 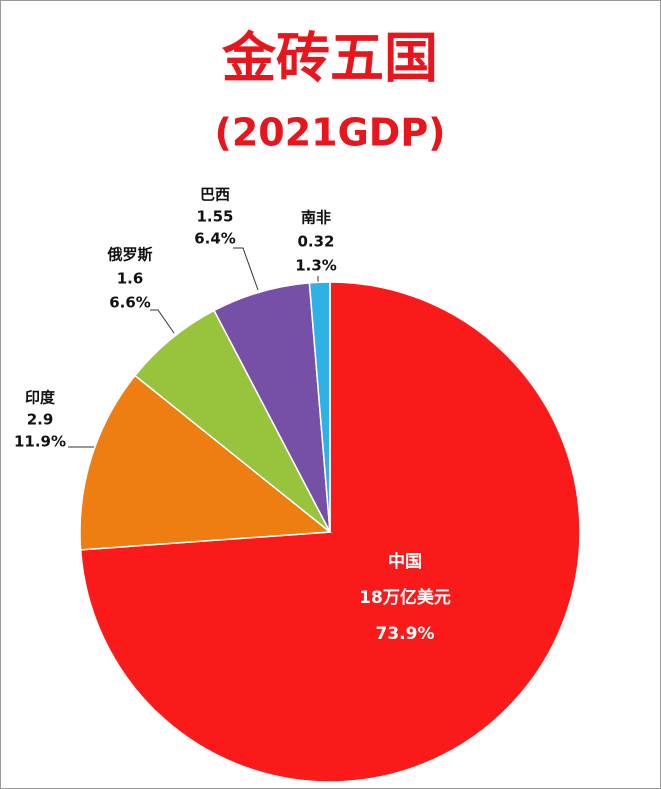 I want to click on chart-subtitle: (2021GDP), so click(x=329, y=133).